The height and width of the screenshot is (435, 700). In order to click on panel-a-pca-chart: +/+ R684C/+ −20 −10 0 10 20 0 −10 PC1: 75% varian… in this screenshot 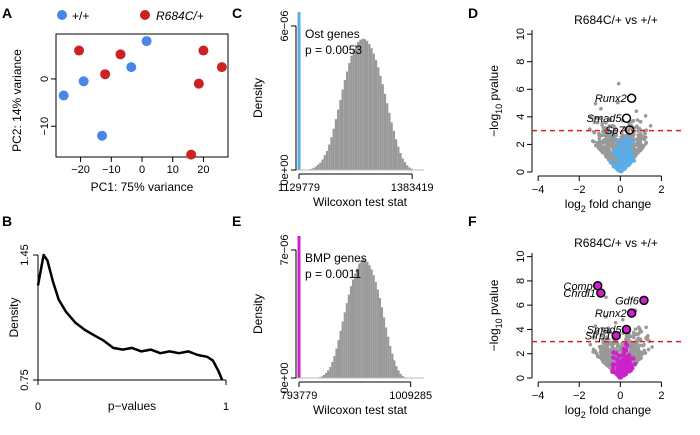, I will do `click(119, 101)`.